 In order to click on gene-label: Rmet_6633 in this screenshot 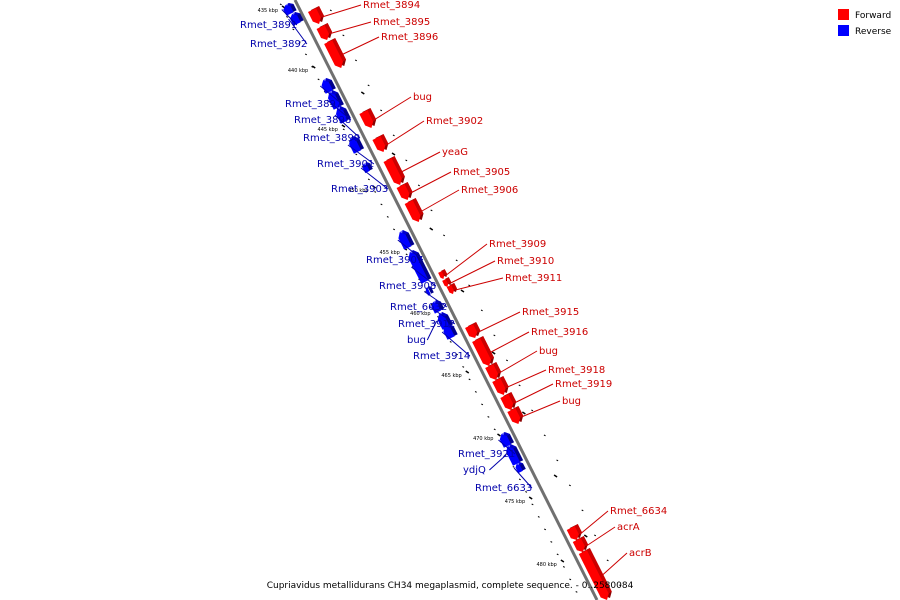, I will do `click(503, 488)`.